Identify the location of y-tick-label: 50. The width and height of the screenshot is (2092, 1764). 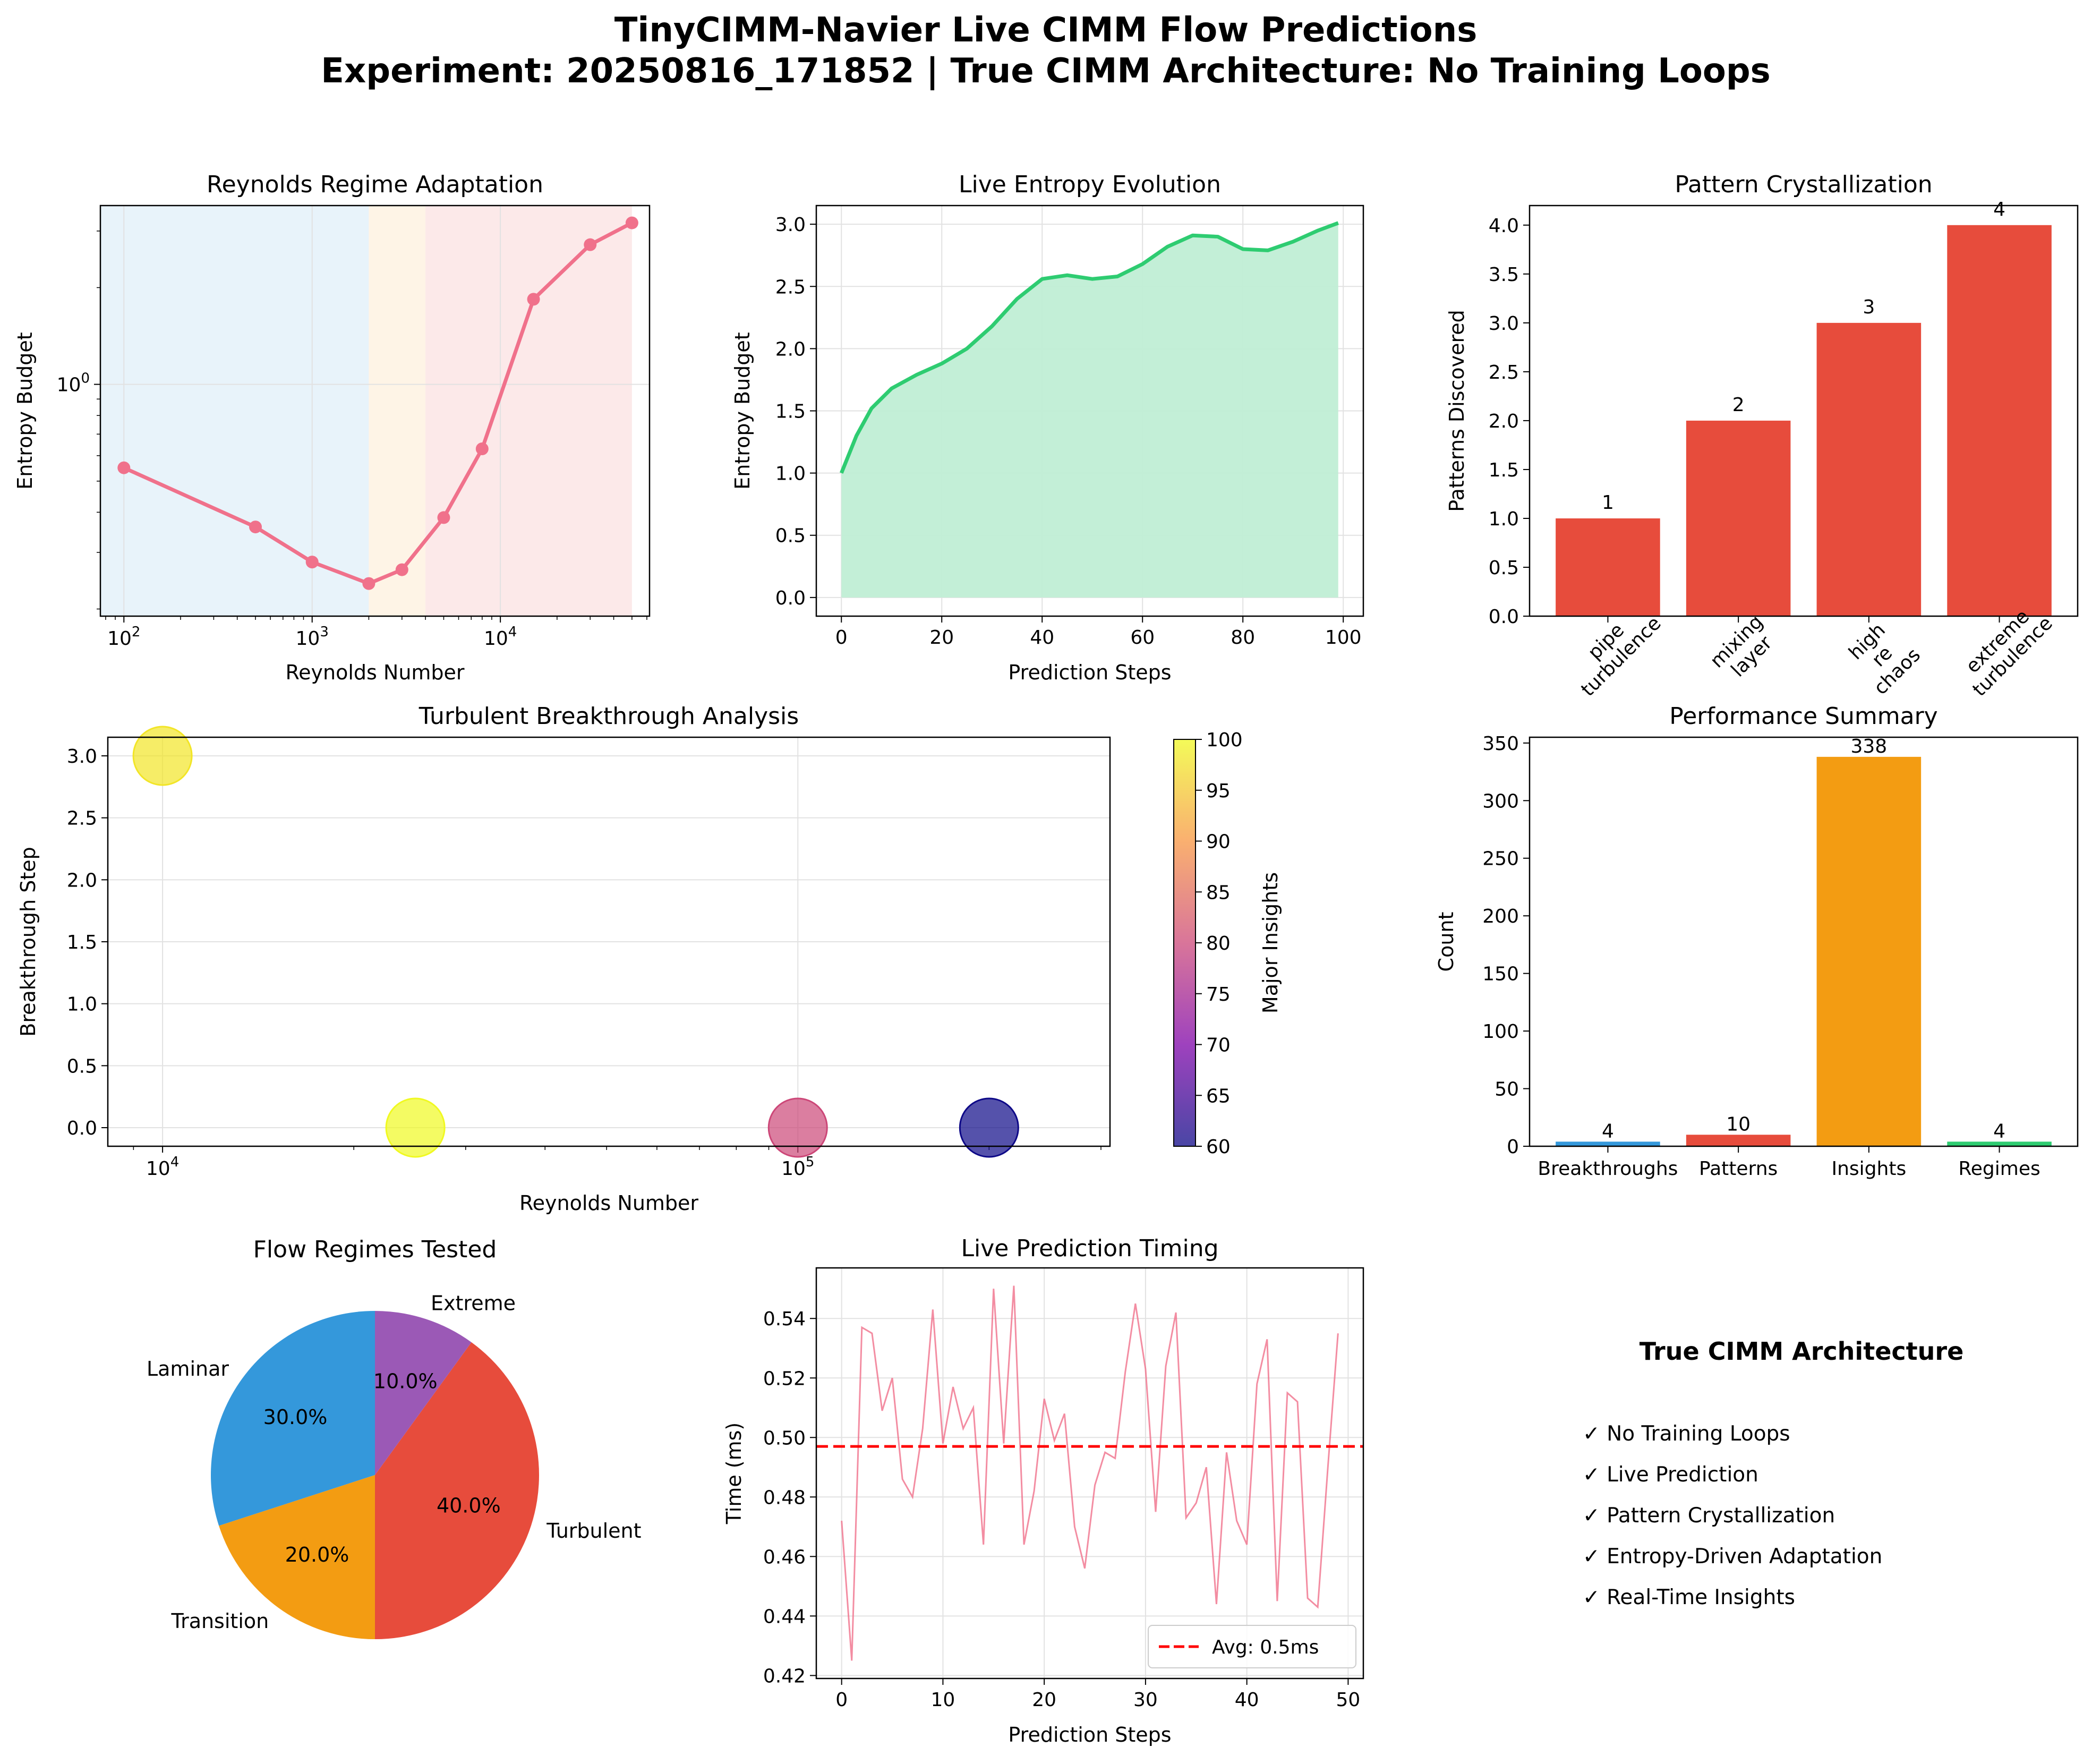
(1507, 1090).